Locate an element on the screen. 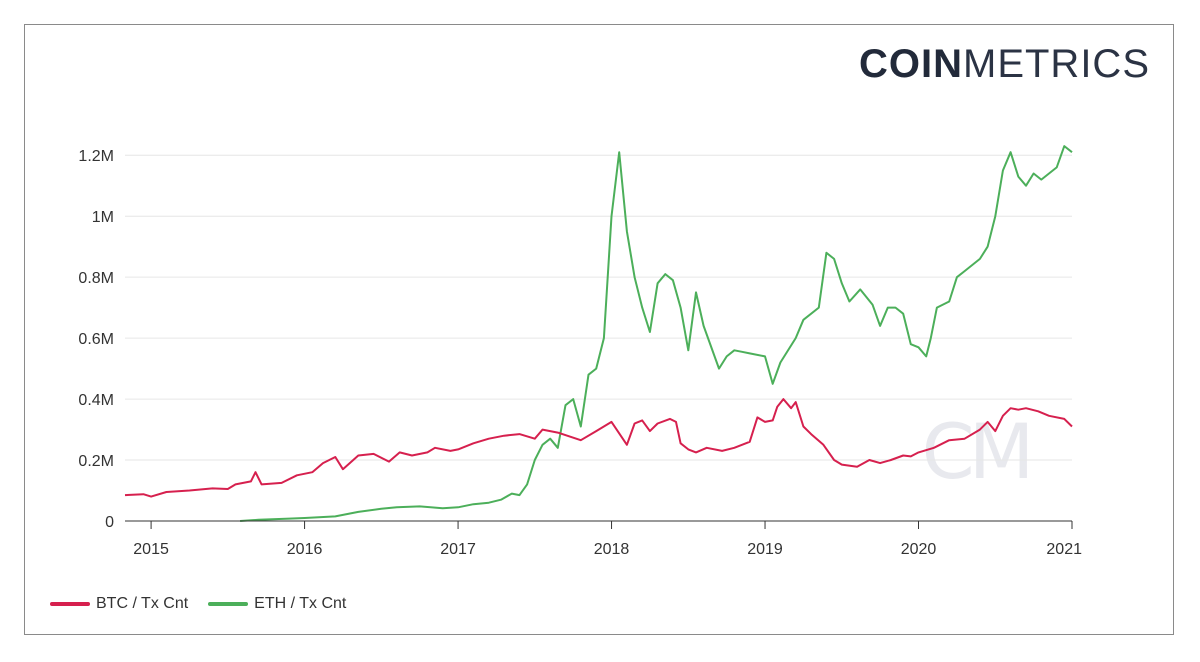 The width and height of the screenshot is (1200, 662). y-axis-ticks: 0 0.2M 0.4M 0.6M 0.8M 1M 1.2M is located at coordinates (96, 339).